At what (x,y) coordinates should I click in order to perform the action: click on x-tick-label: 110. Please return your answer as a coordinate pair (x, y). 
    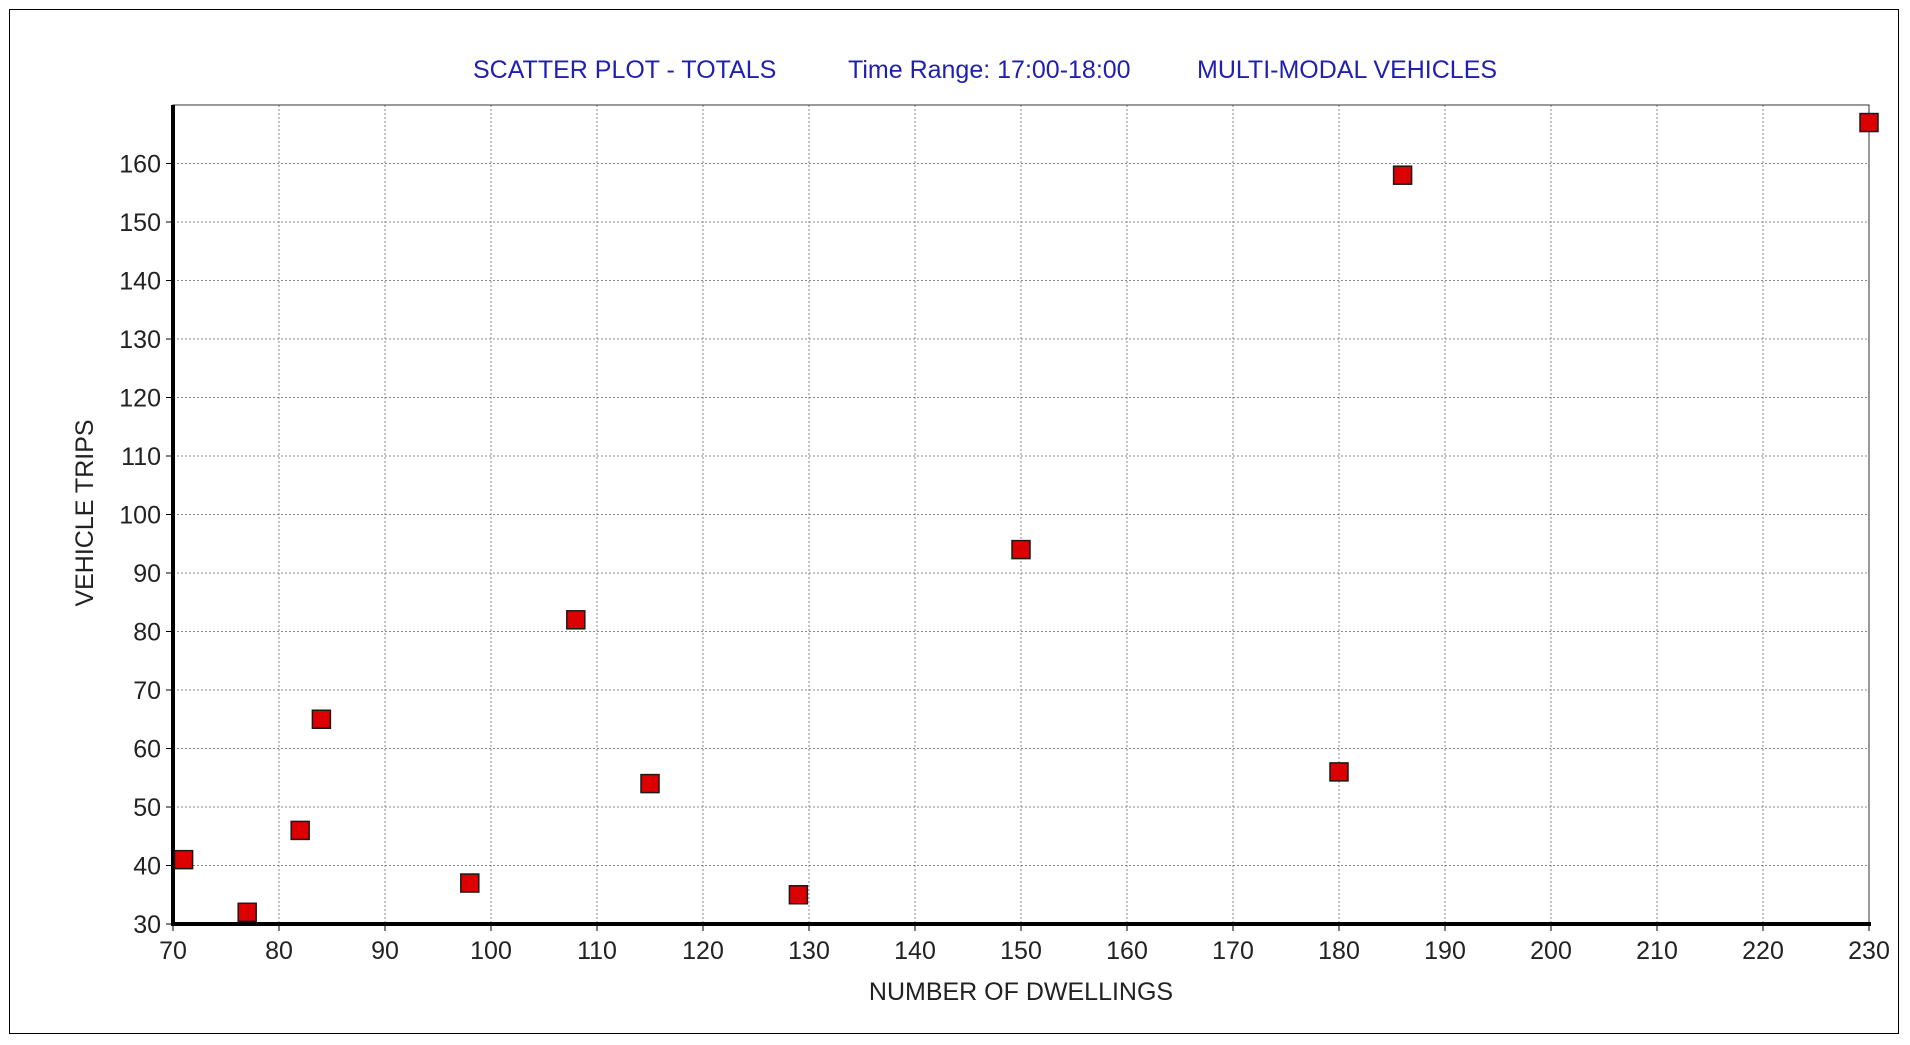
    Looking at the image, I should click on (597, 951).